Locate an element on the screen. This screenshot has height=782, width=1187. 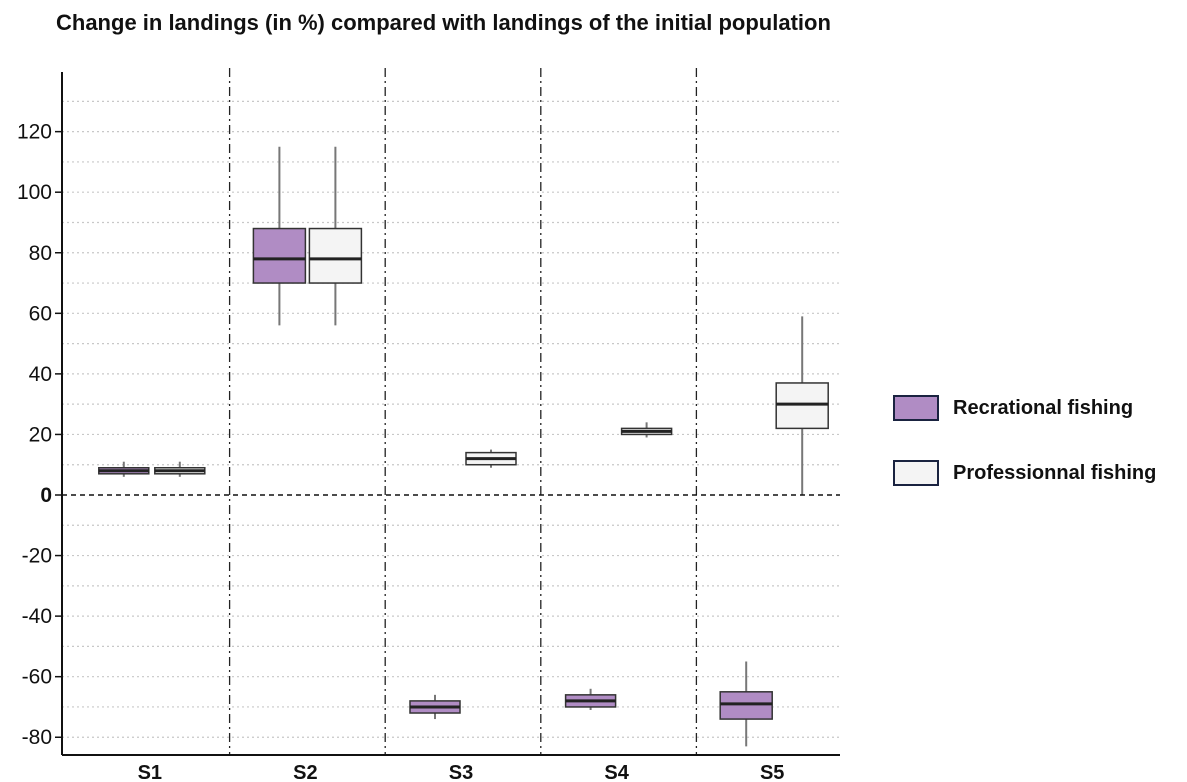
y-tick-label: 20 is located at coordinates (40, 434).